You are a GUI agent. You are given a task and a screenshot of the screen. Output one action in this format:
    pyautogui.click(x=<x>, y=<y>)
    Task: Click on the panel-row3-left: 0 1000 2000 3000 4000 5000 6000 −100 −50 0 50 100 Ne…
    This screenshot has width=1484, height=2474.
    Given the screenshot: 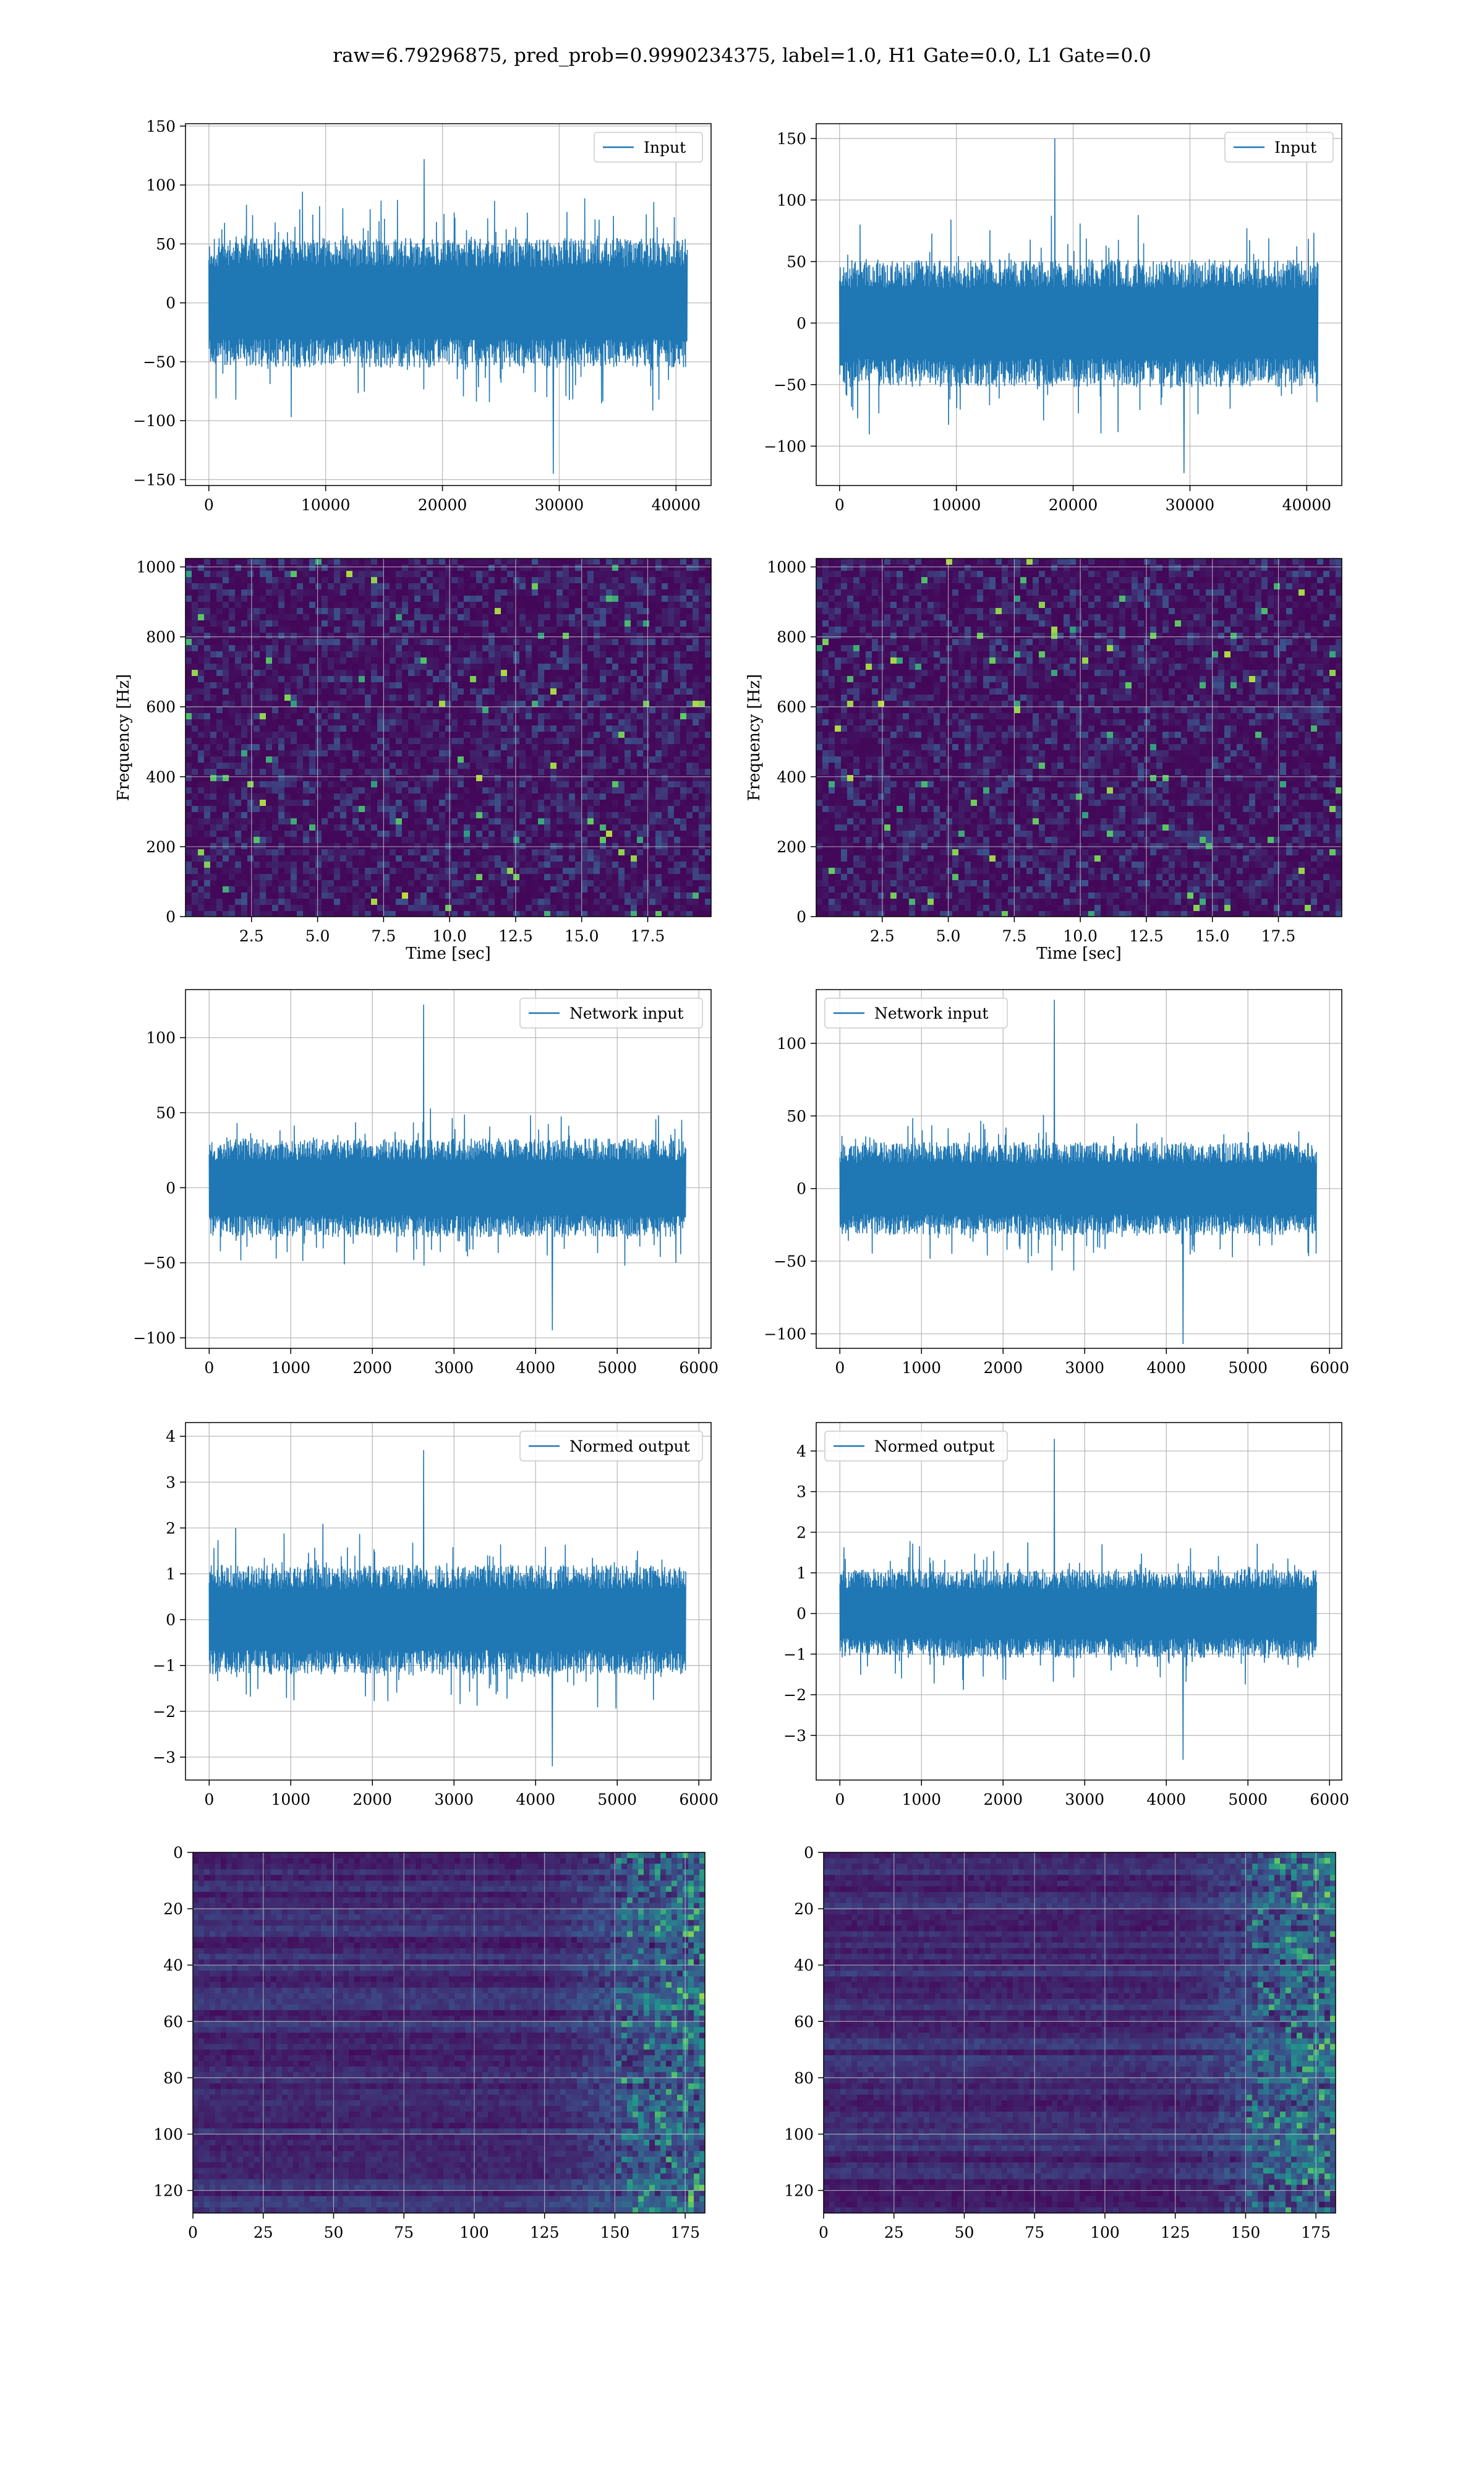 What is the action you would take?
    pyautogui.click(x=426, y=1183)
    